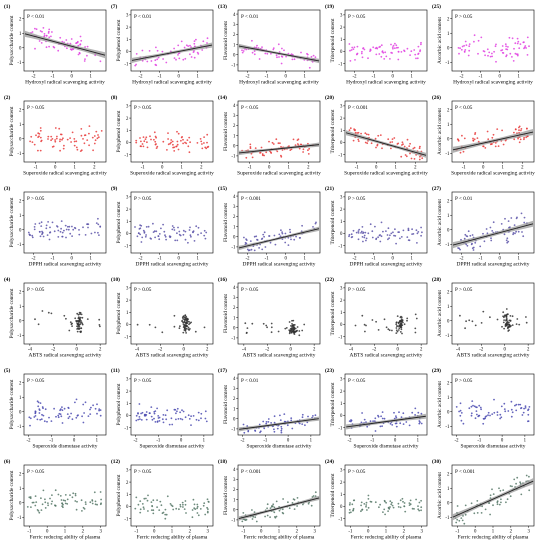 The height and width of the screenshot is (550, 538). I want to click on y-axis-label: Polyphenol content, so click(119, 404).